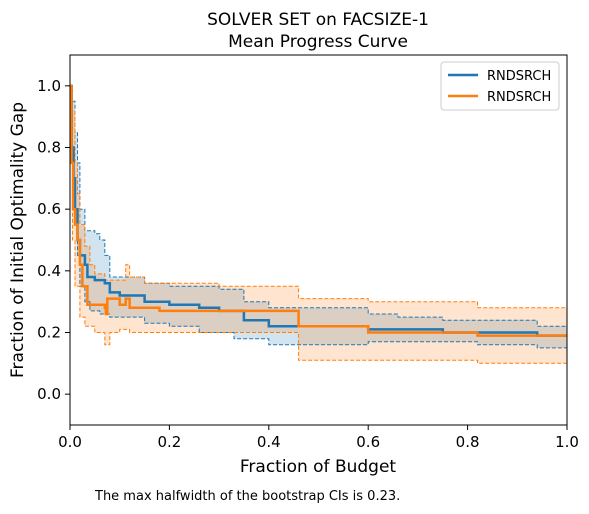 This screenshot has width=589, height=514. I want to click on x-tick-label: 0.0, so click(70, 442).